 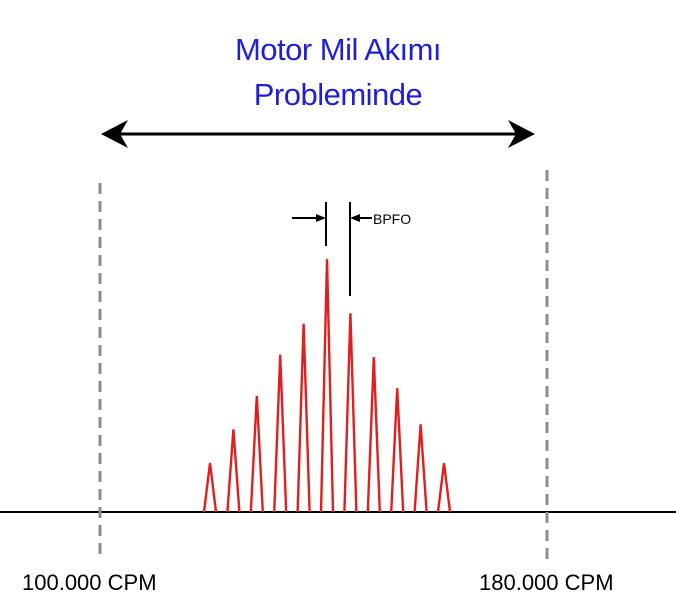 What do you see at coordinates (89, 582) in the screenshot?
I see `left-frequency-label: 100.000 CPM` at bounding box center [89, 582].